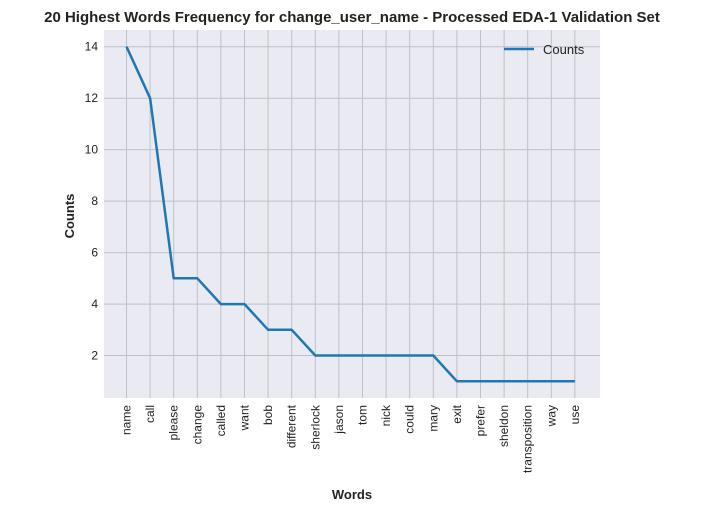  Describe the element at coordinates (268, 415) in the screenshot. I see `x-tick-label: bob` at that location.